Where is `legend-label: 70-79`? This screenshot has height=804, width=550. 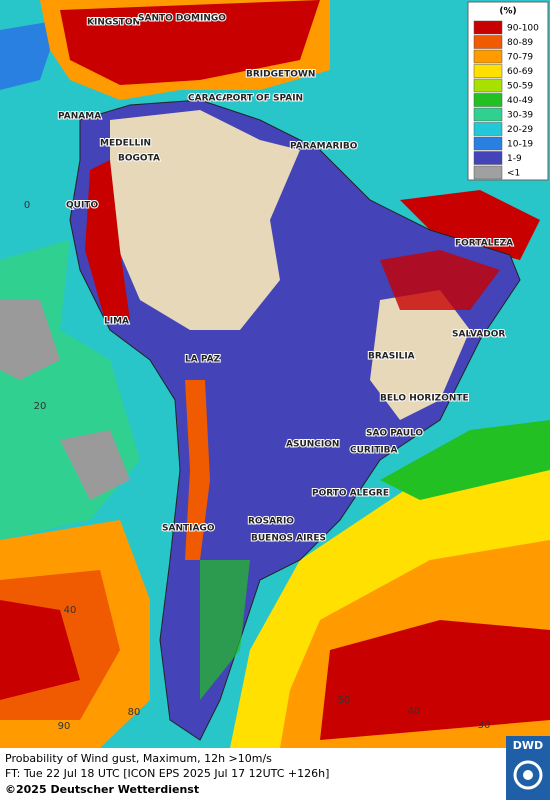
legend-label: 70-79 is located at coordinates (520, 58).